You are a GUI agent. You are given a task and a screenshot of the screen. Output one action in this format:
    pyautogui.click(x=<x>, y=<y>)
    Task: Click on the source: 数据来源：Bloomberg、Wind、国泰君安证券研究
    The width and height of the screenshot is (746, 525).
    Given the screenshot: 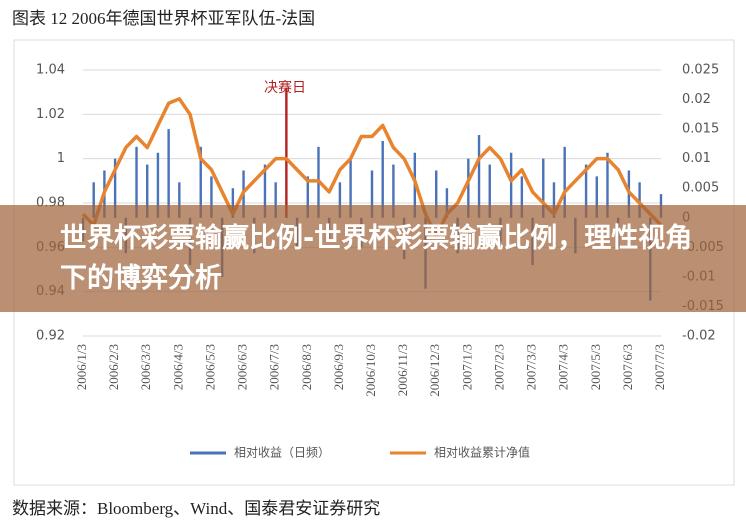 What is the action you would take?
    pyautogui.click(x=196, y=508)
    